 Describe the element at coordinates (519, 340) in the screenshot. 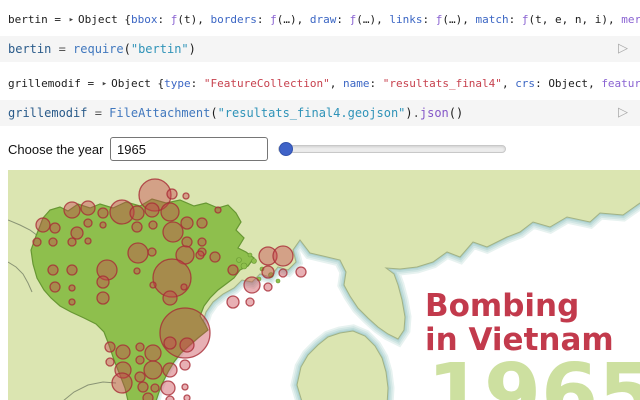

I see `map-title-line2: in Vietnam` at that location.